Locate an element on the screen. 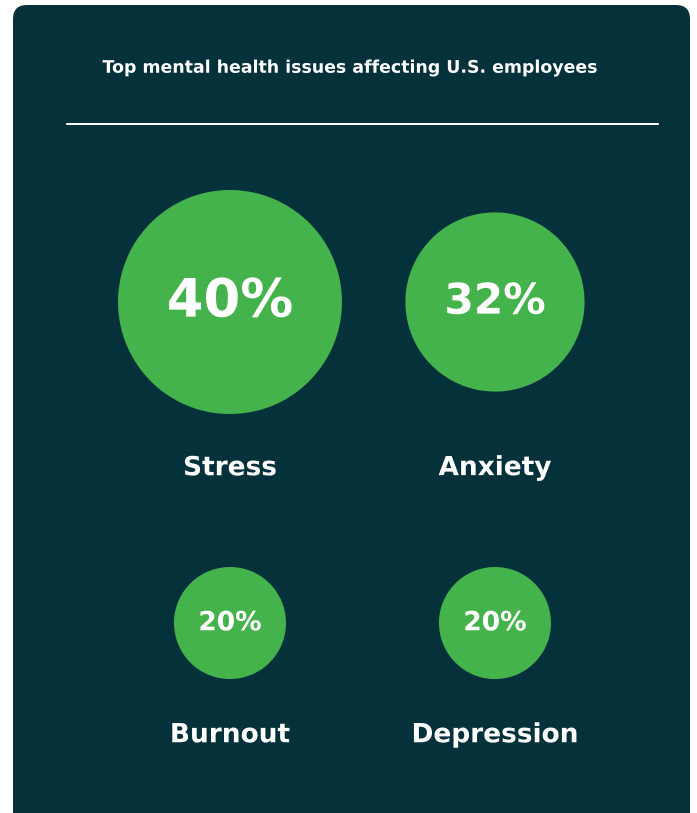 This screenshot has width=697, height=813. category-label: Depression is located at coordinates (495, 735).